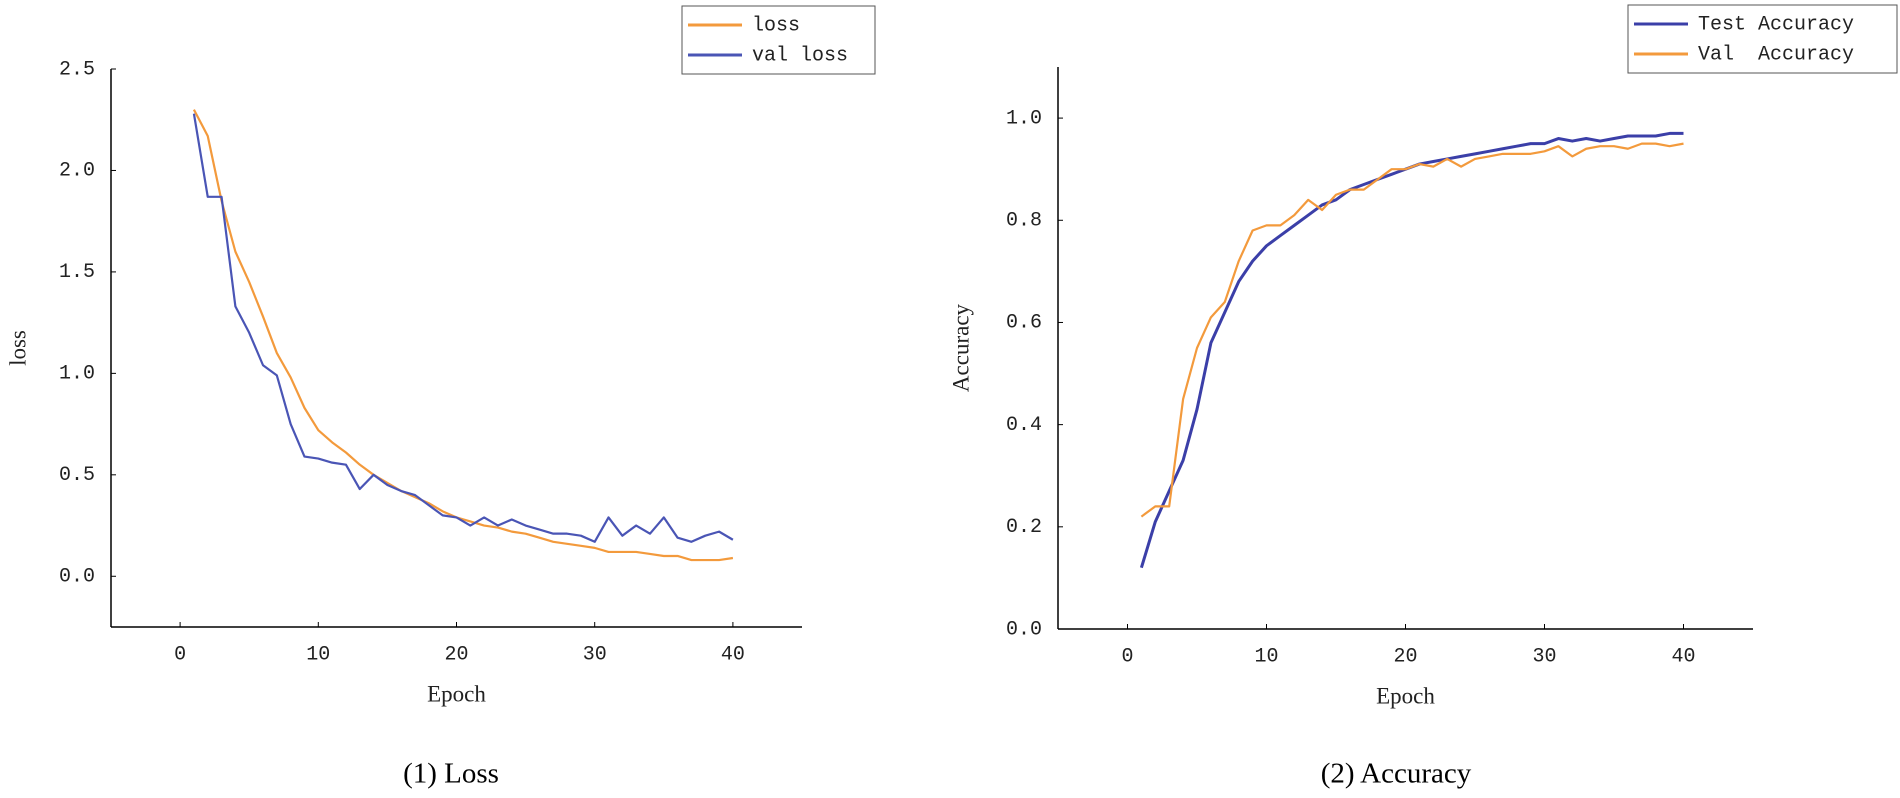  I want to click on legend: Test Accuracy Val Accuracy, so click(1762, 39).